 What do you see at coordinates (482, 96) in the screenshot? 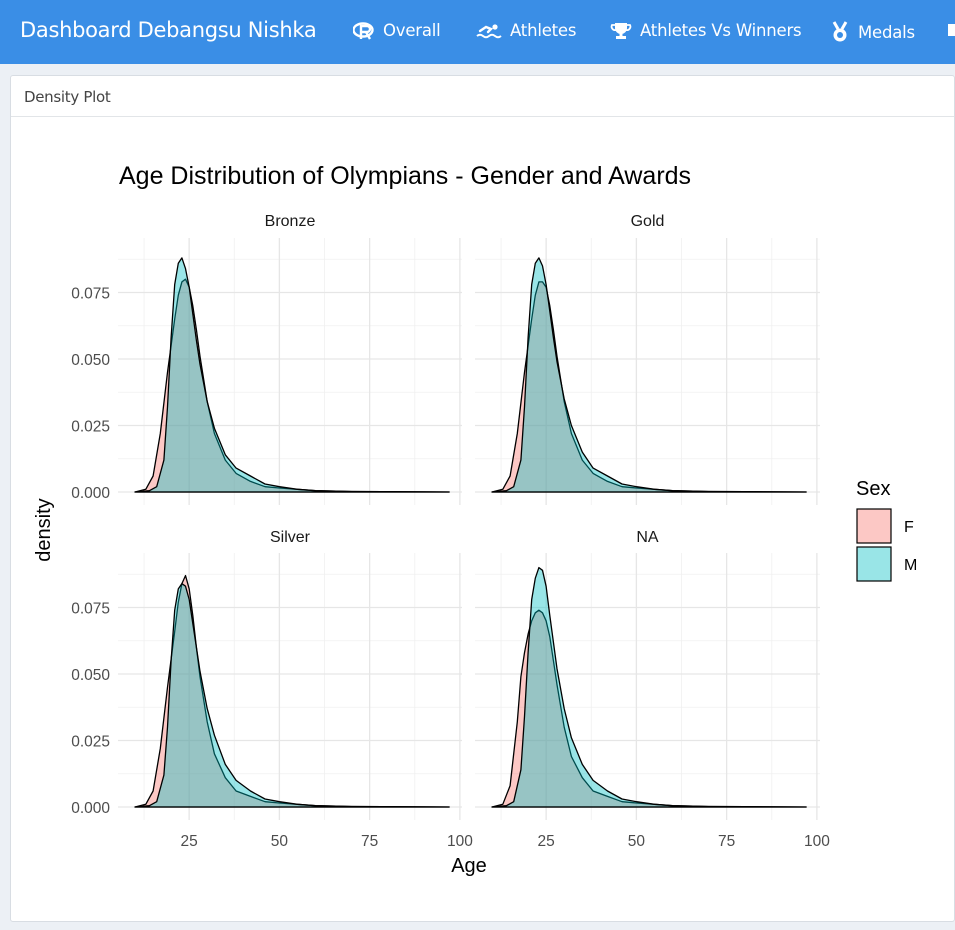
I see `box-title: Density Plot` at bounding box center [482, 96].